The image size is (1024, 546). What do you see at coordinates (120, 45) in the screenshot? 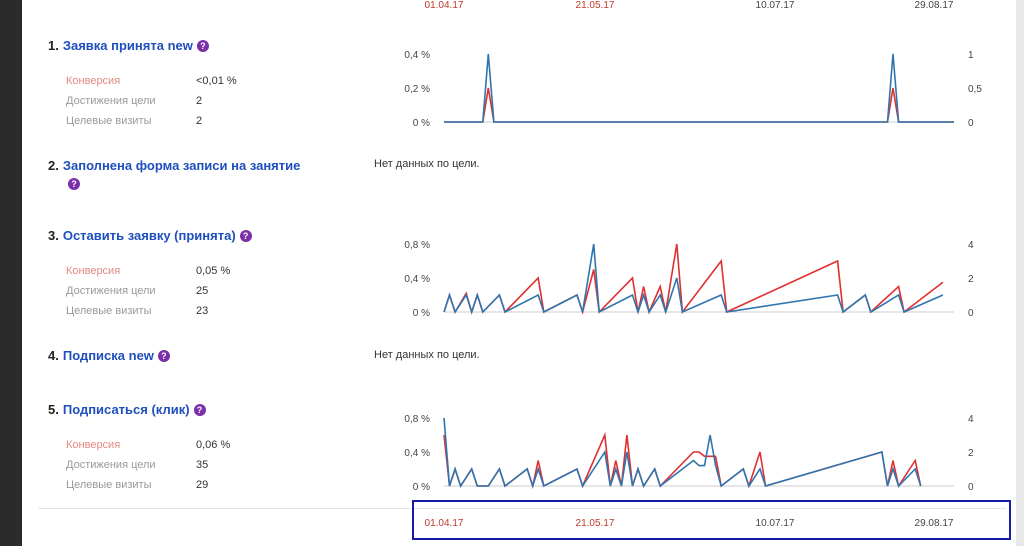
I see `goal-title-link: 1. Заявка принята new` at bounding box center [120, 45].